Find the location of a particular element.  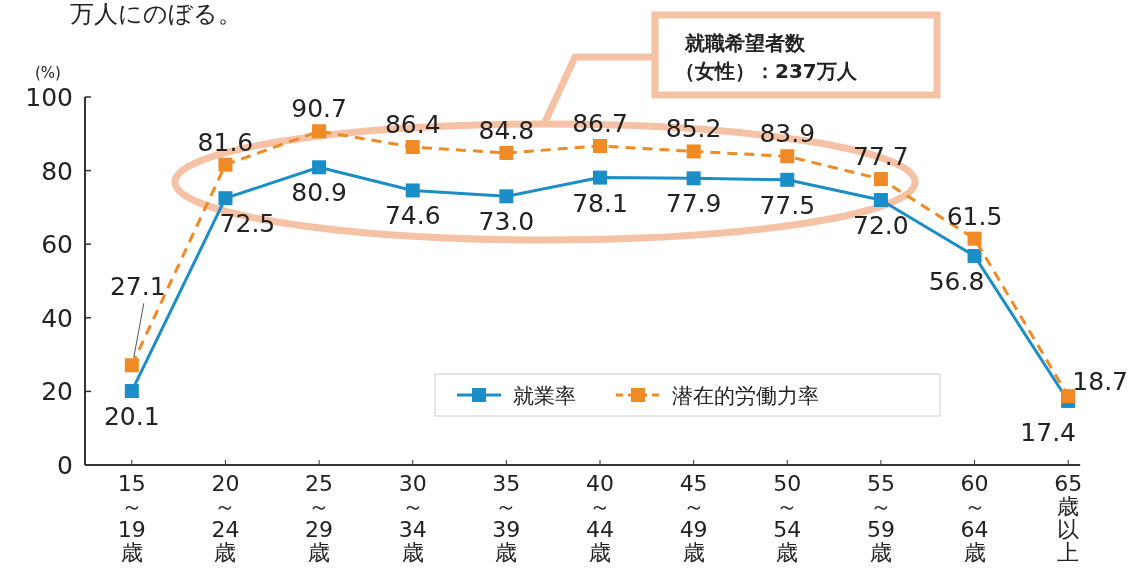

x-tick-label: 35～39歳 is located at coordinates (506, 518).